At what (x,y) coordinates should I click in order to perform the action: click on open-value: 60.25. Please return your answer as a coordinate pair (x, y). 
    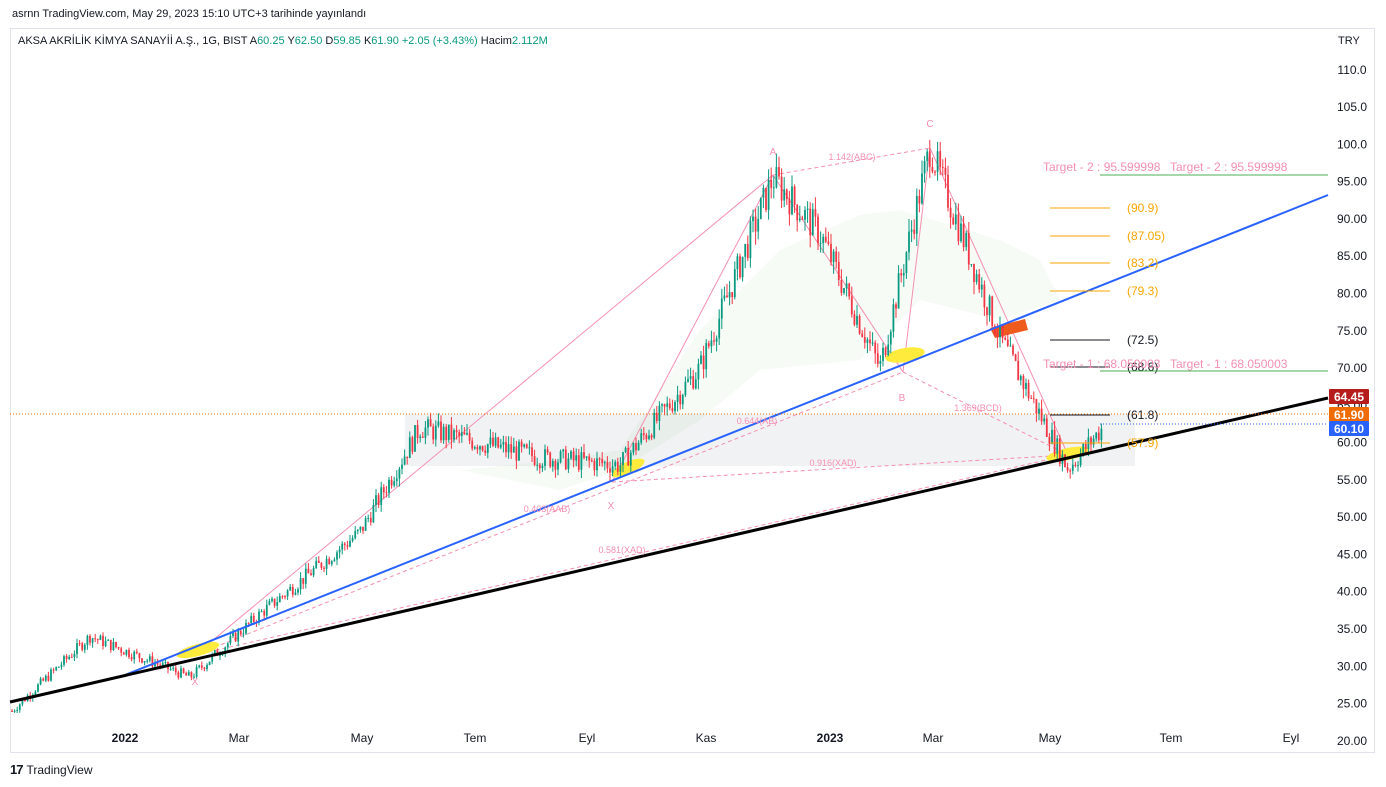
    Looking at the image, I should click on (271, 41).